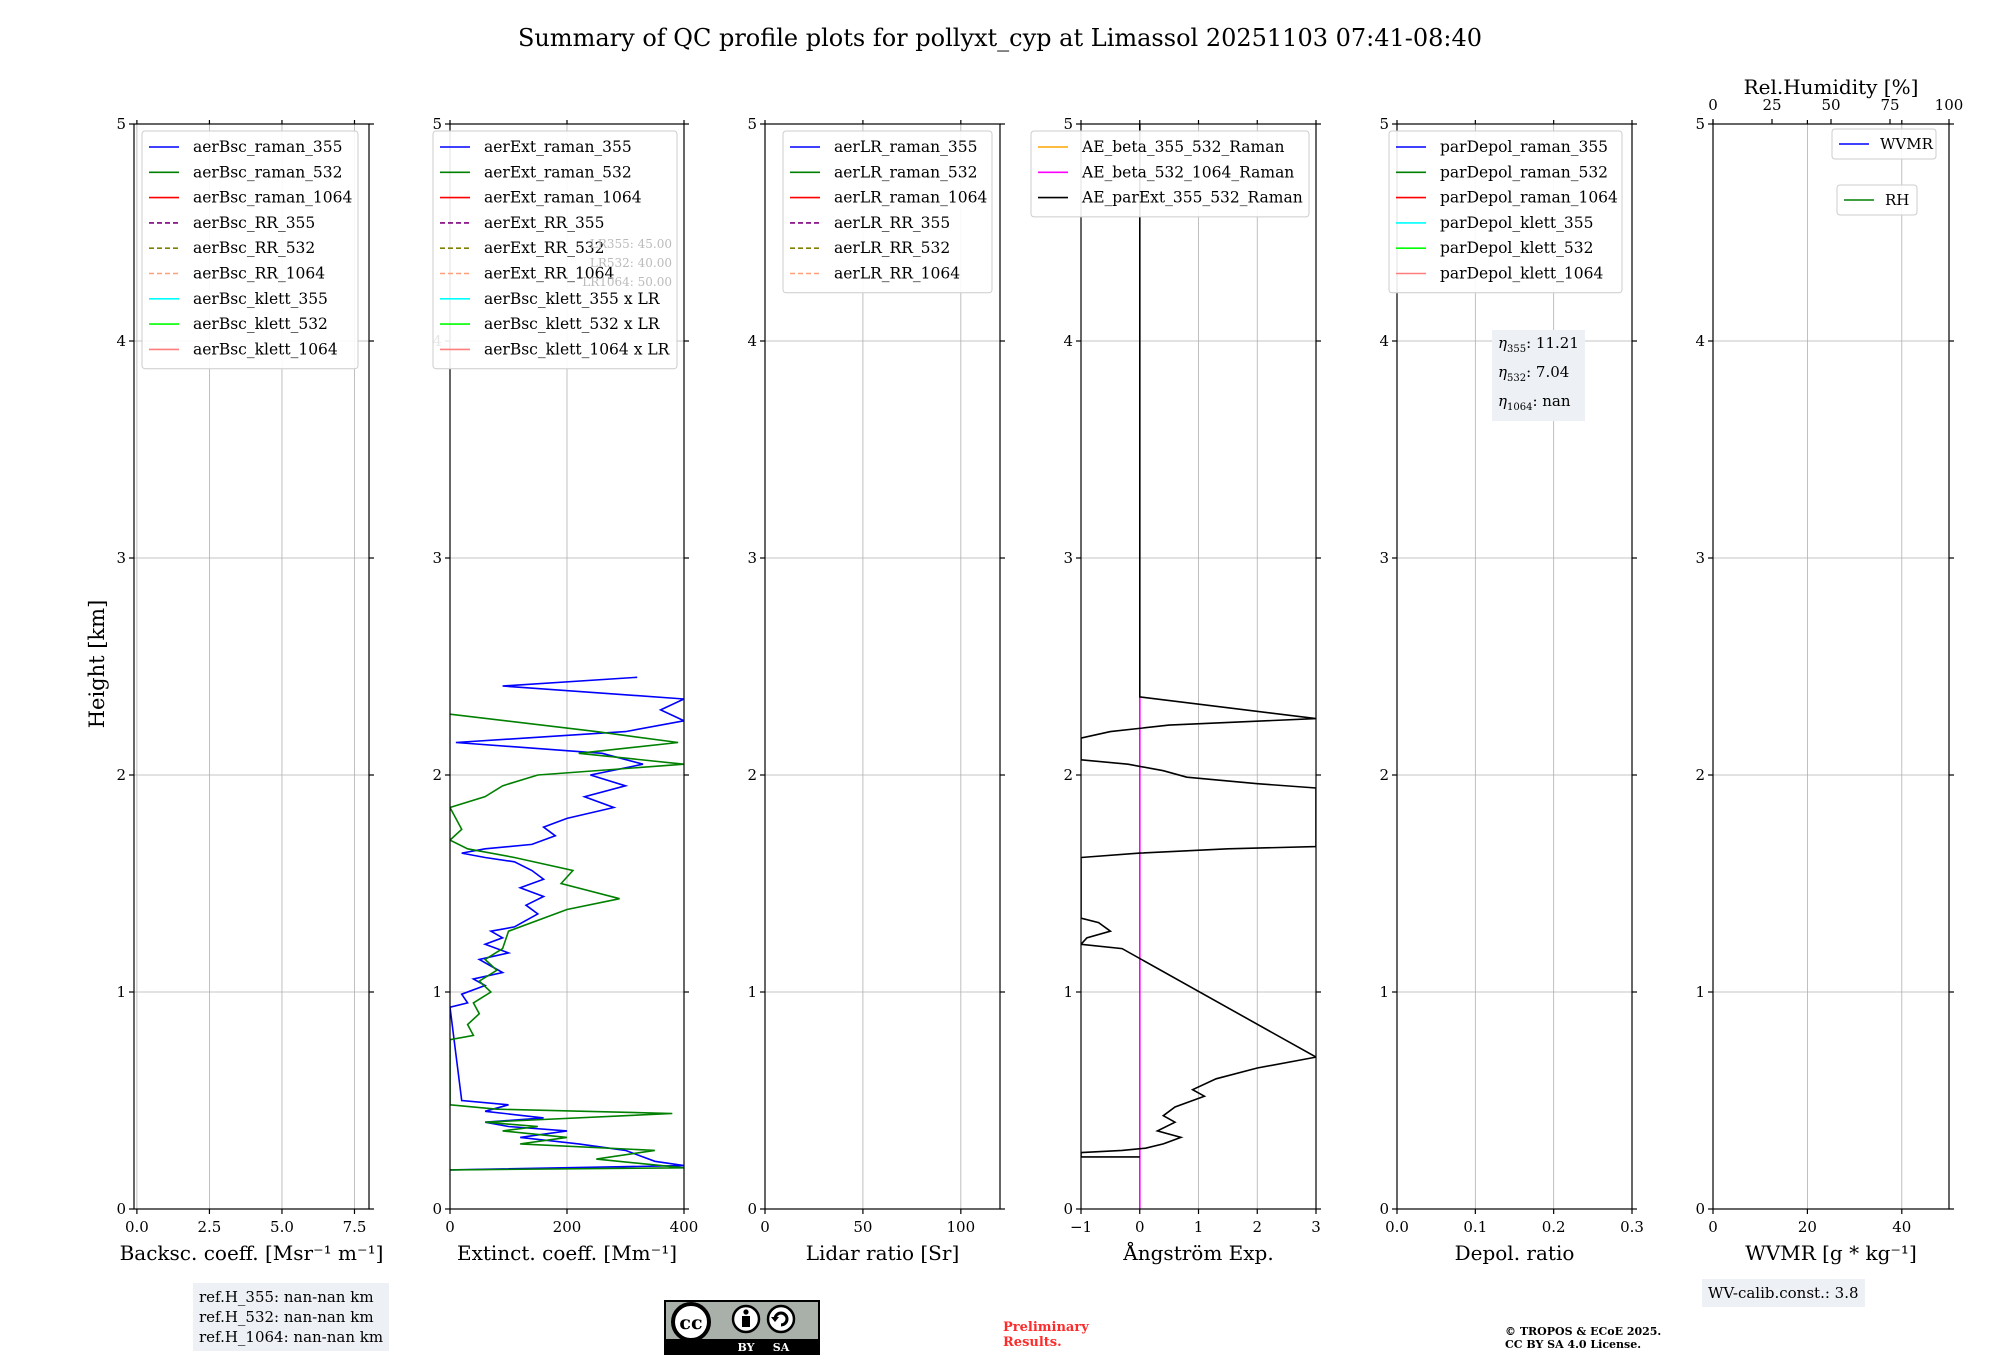  Describe the element at coordinates (882, 666) in the screenshot. I see `axes-frame` at that location.